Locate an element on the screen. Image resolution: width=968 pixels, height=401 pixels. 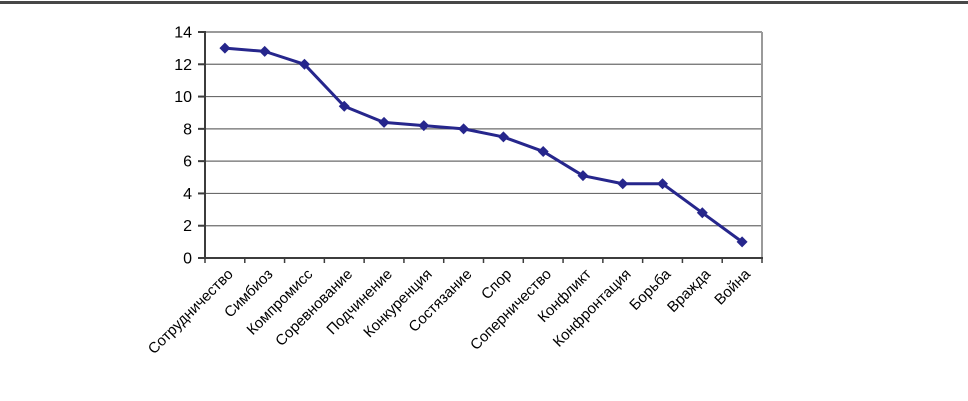
y-axis-label: 6 is located at coordinates (187, 162).